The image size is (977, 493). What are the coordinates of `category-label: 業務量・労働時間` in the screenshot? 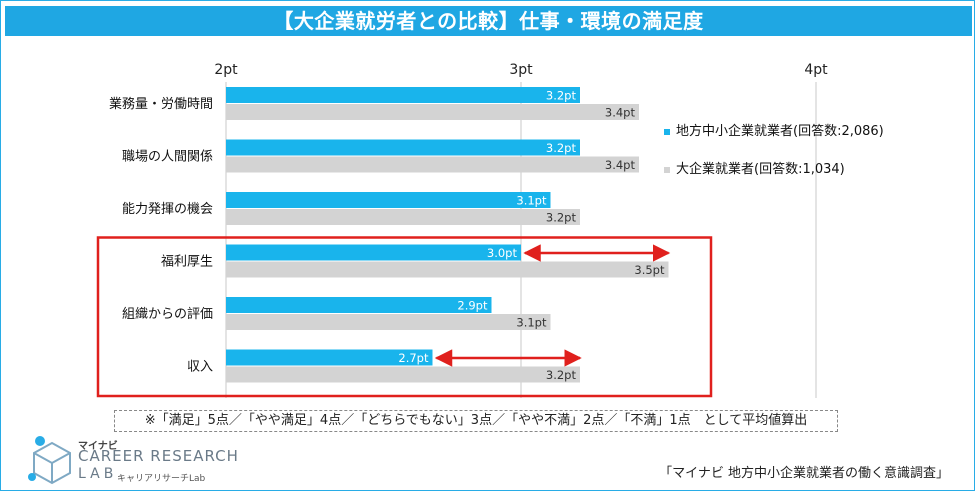 It's located at (161, 104).